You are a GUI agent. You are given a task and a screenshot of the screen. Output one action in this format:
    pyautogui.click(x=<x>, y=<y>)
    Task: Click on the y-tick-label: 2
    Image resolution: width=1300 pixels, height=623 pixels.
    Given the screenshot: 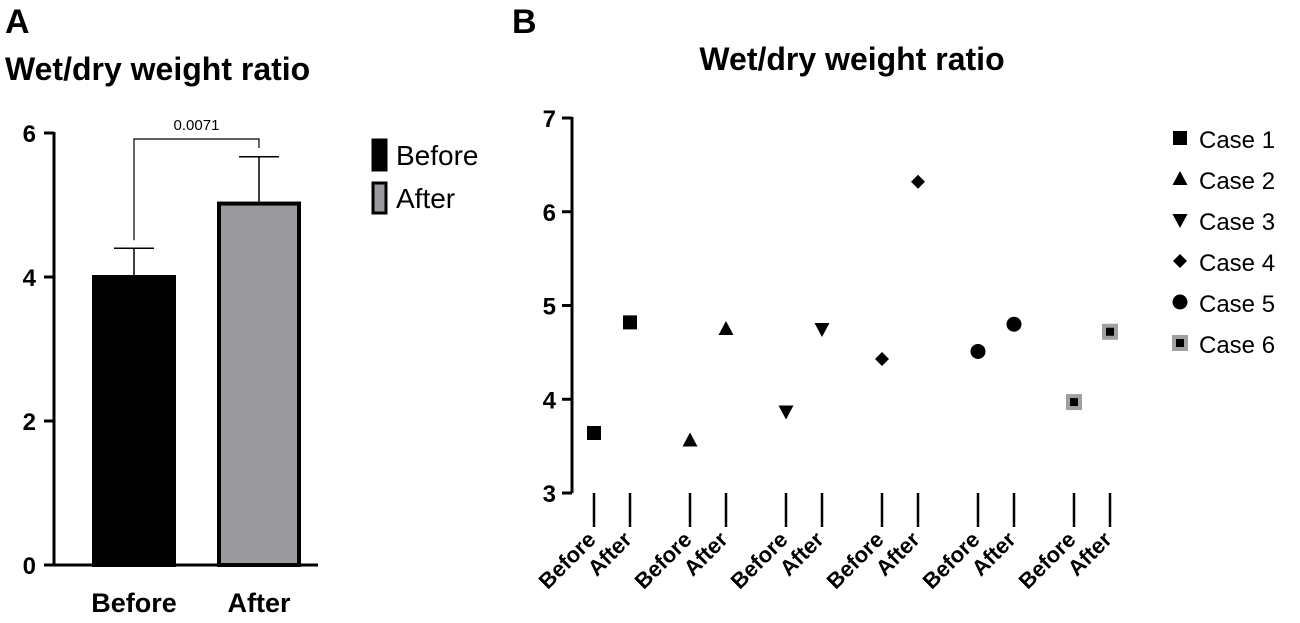 What is the action you would take?
    pyautogui.click(x=29, y=422)
    